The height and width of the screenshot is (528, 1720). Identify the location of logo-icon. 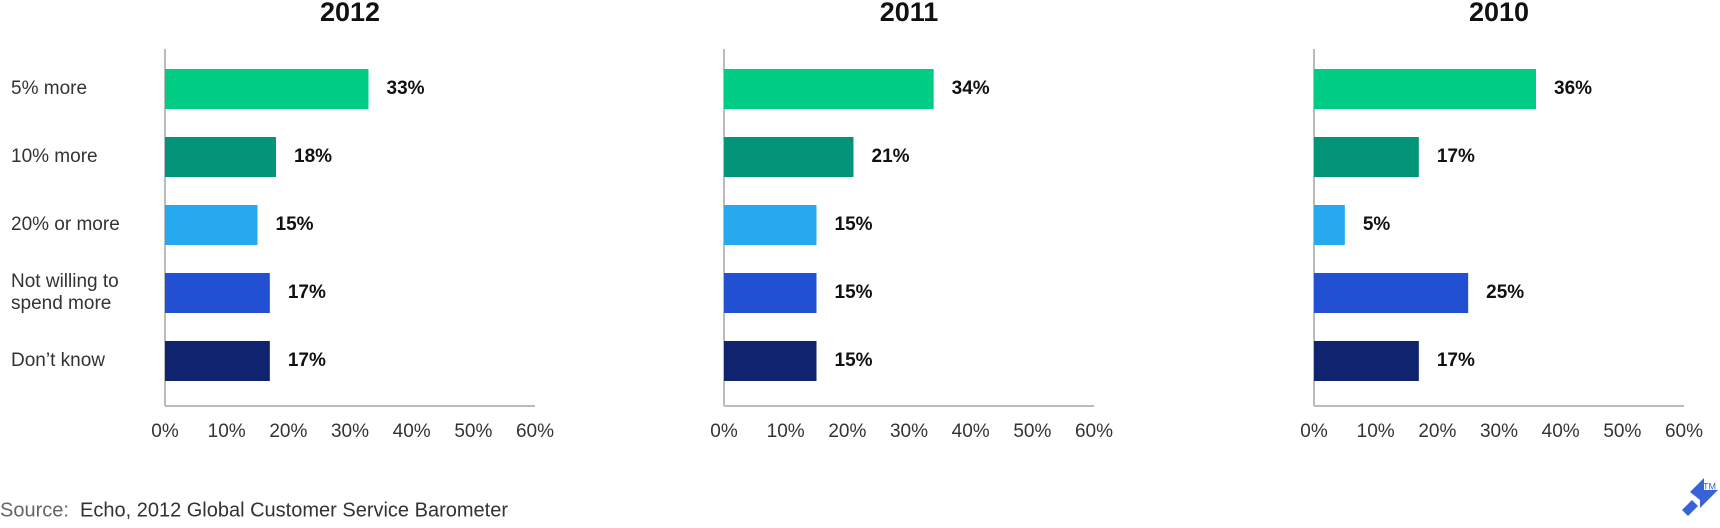
(1700, 497).